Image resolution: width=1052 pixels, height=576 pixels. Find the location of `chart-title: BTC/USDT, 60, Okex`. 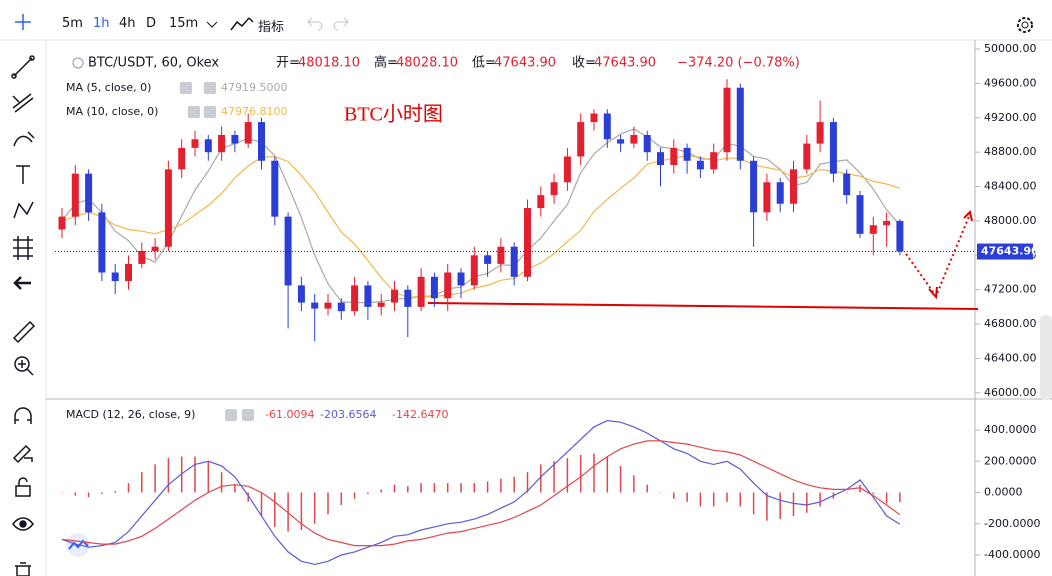

chart-title: BTC/USDT, 60, Okex is located at coordinates (153, 63).